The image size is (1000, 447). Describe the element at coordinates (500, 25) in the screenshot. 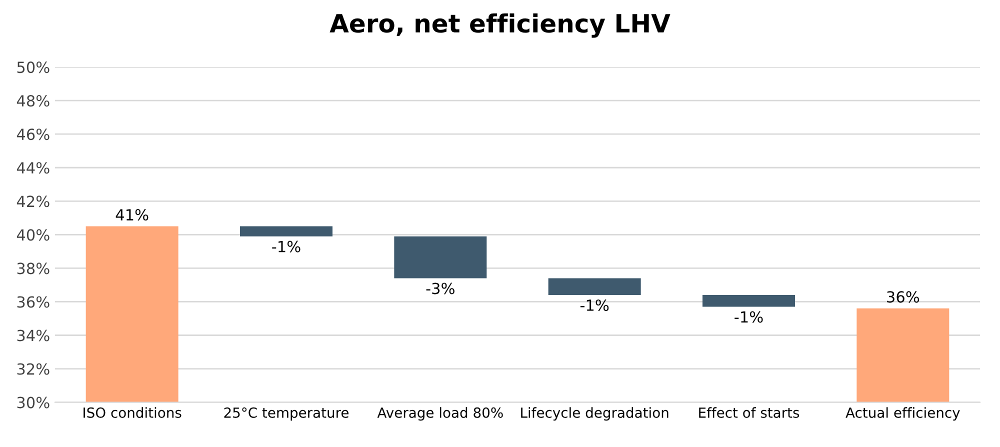

I see `chart-title: Aero, net efficiency LHV` at that location.